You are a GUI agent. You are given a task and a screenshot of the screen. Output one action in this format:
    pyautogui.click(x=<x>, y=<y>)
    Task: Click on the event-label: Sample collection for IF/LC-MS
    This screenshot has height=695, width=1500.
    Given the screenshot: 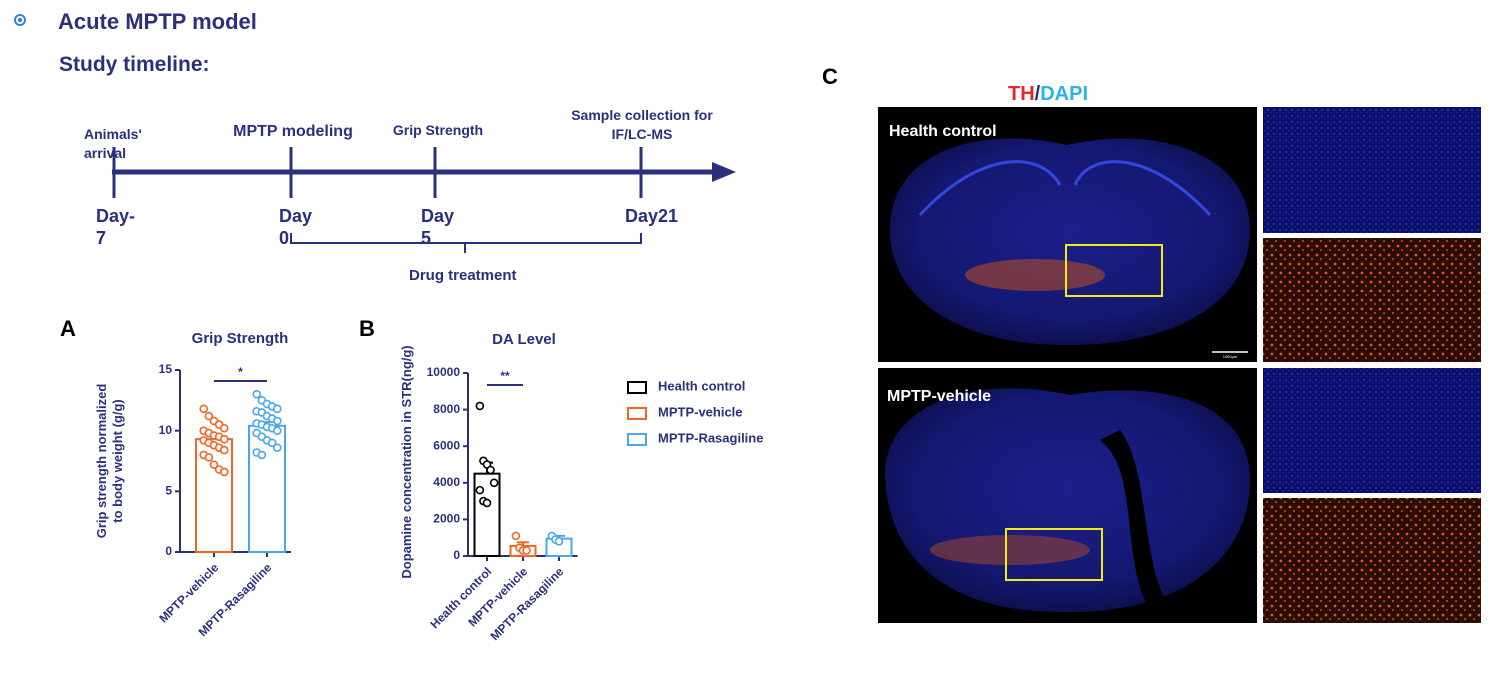 What is the action you would take?
    pyautogui.click(x=642, y=124)
    